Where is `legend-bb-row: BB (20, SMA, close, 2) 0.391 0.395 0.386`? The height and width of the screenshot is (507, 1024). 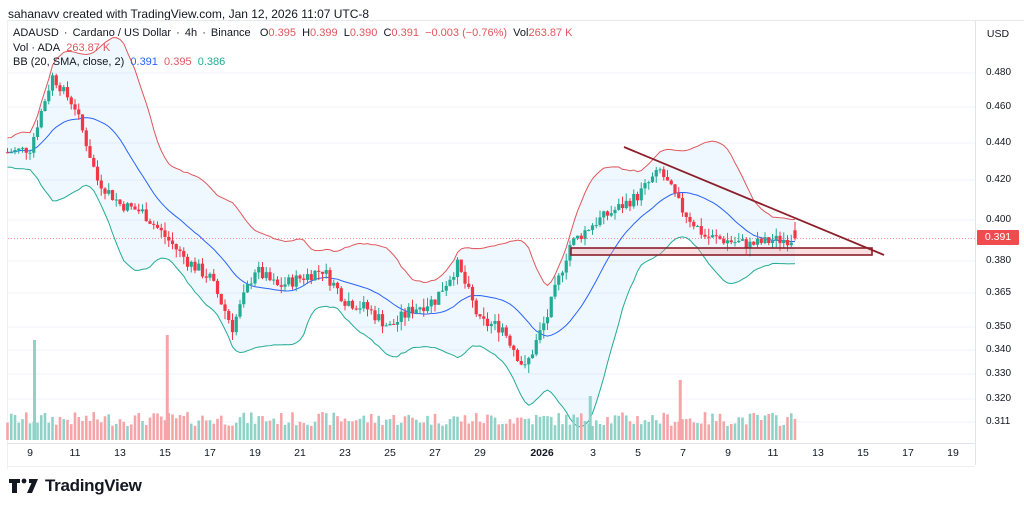 legend-bb-row: BB (20, SMA, close, 2) 0.391 0.395 0.386 is located at coordinates (293, 62).